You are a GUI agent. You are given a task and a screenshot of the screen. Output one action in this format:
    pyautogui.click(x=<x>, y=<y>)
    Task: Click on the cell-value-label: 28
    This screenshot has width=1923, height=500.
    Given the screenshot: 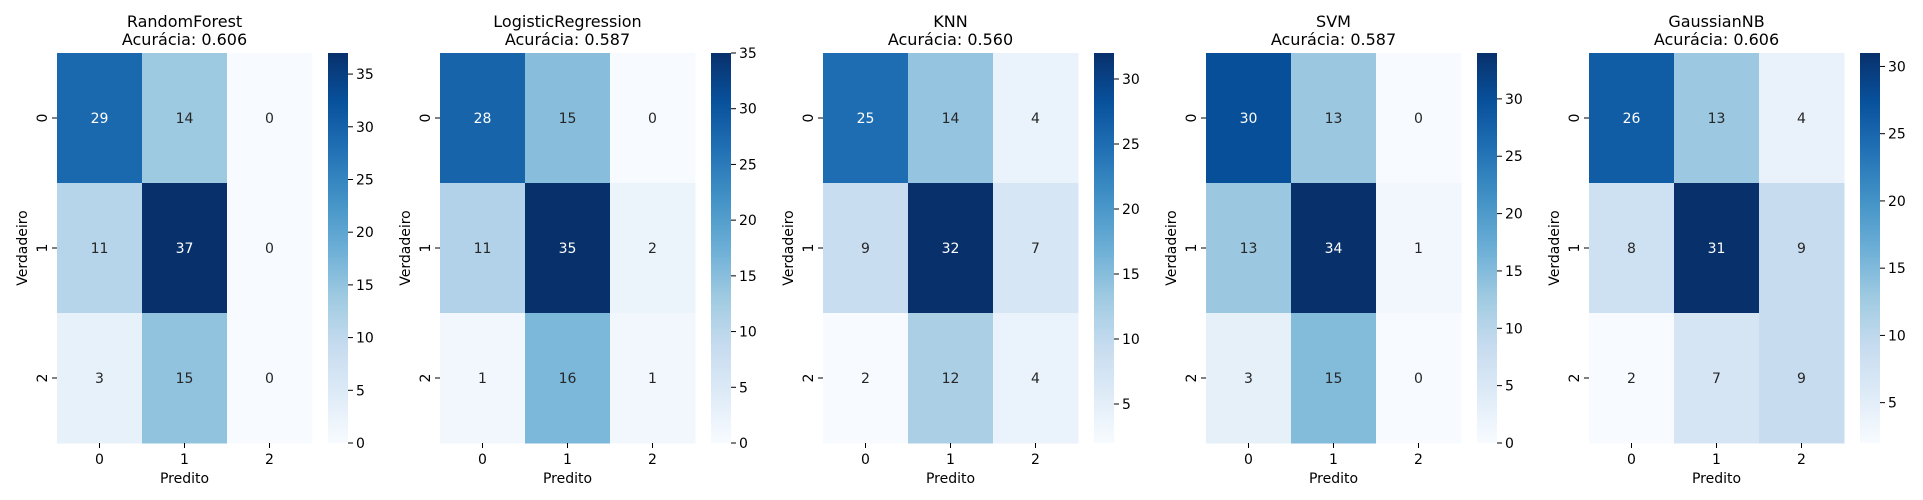 What is the action you would take?
    pyautogui.click(x=483, y=119)
    